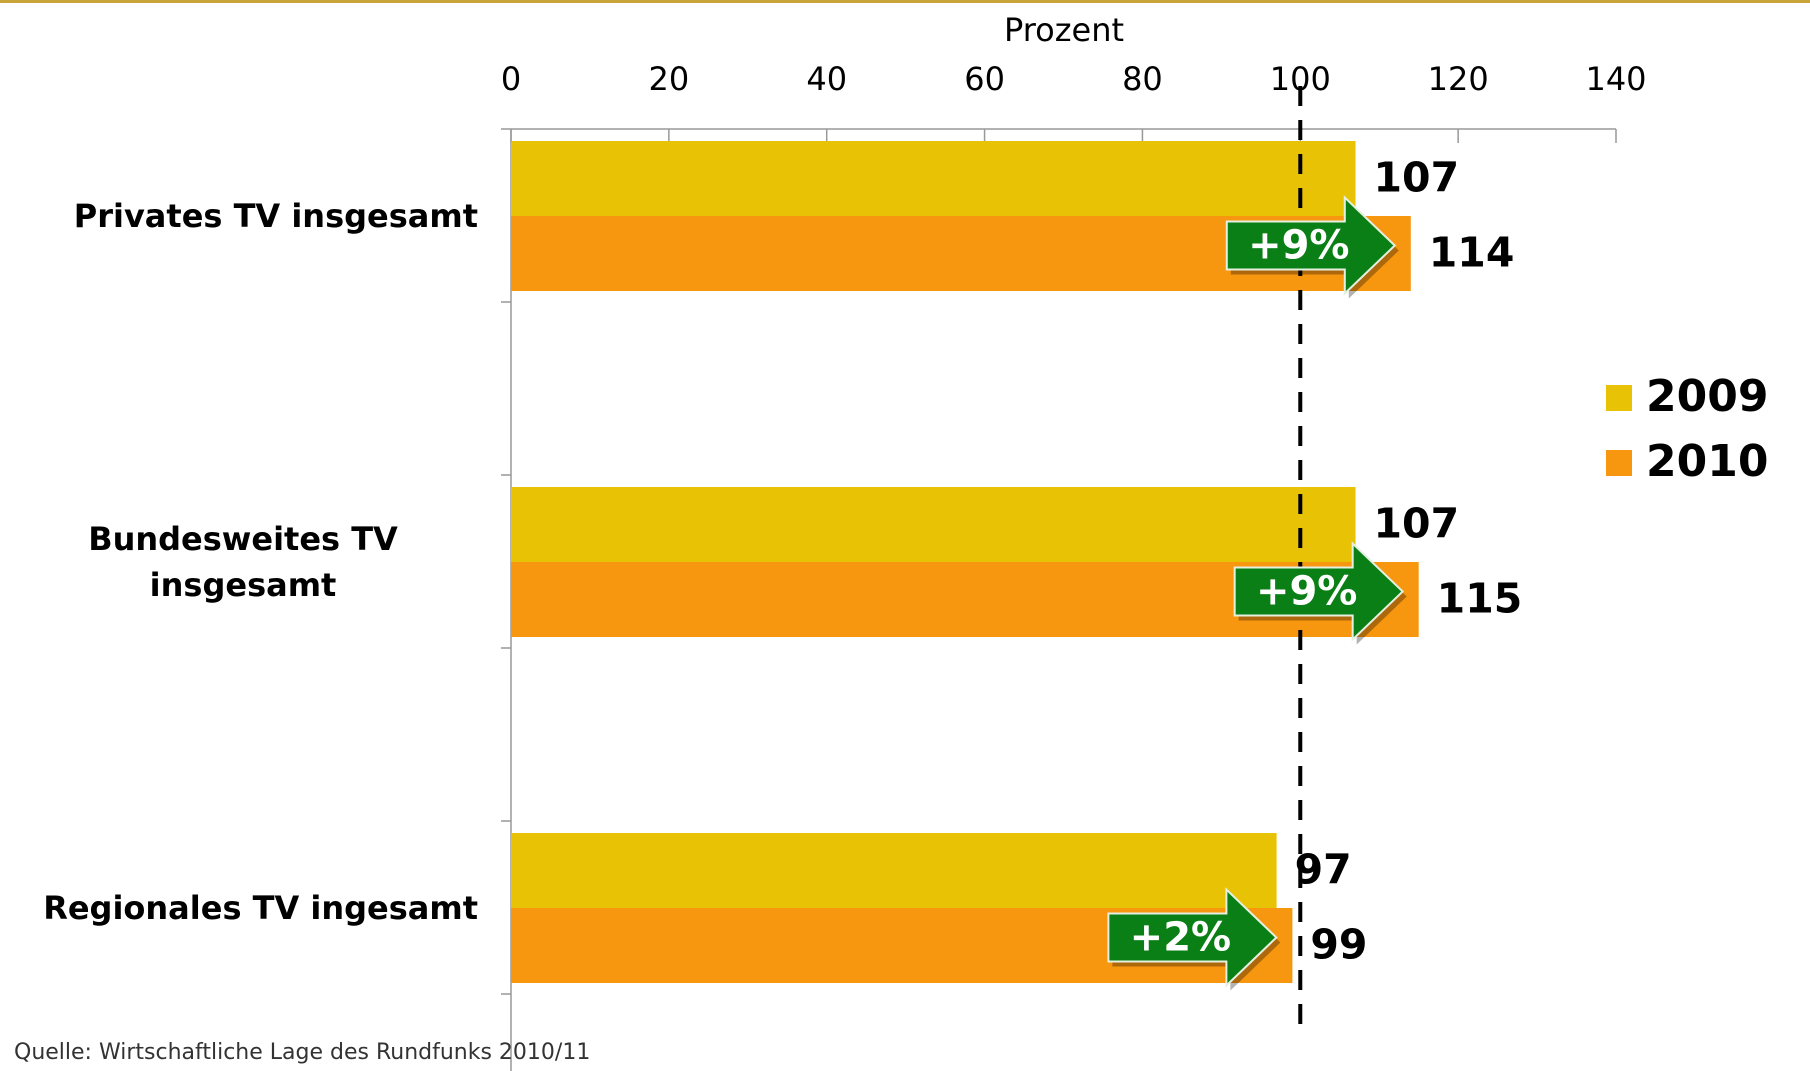 The width and height of the screenshot is (1810, 1071). What do you see at coordinates (905, 1) in the screenshot?
I see `top-border` at bounding box center [905, 1].